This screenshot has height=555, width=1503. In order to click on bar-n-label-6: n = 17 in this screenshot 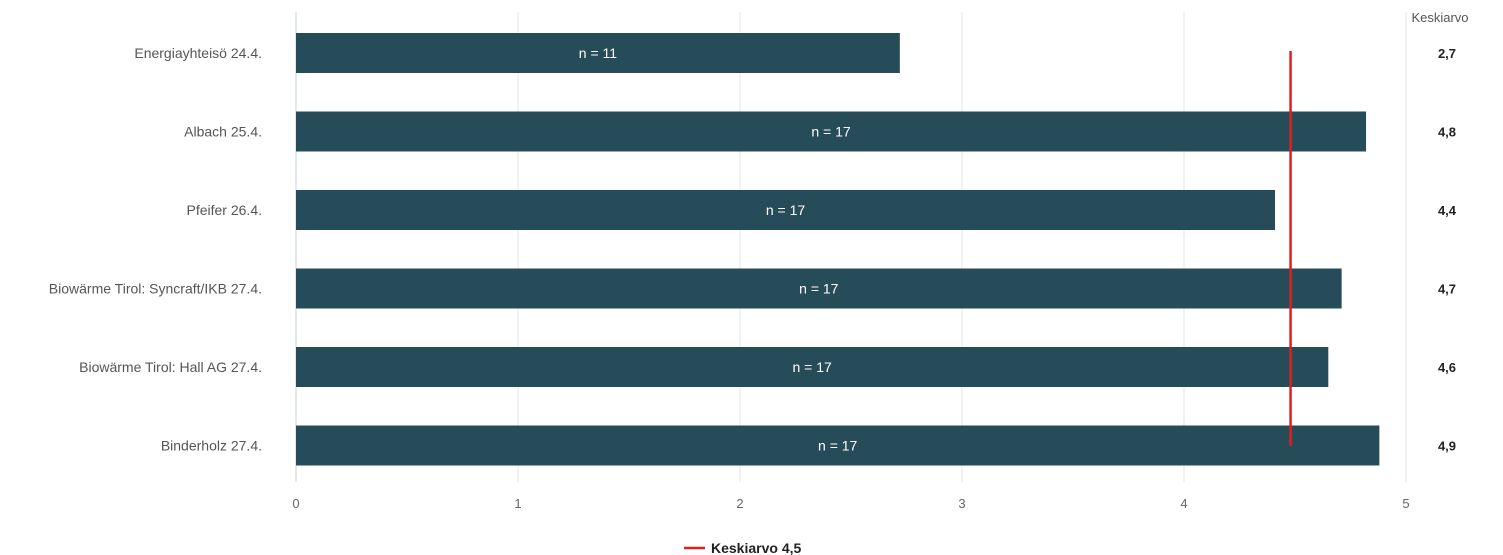, I will do `click(838, 446)`.